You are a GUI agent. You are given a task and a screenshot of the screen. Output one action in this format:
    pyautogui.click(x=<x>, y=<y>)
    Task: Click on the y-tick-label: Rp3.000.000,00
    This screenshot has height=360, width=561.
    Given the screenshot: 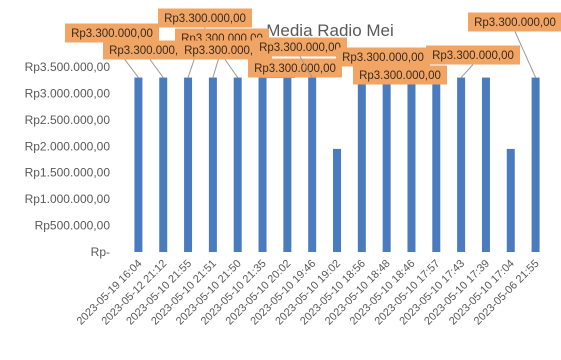 What is the action you would take?
    pyautogui.click(x=68, y=93)
    